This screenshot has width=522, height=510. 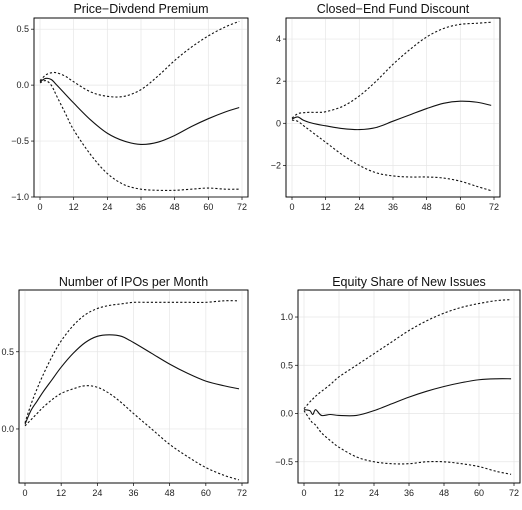 I want to click on y-tick-label: 2, so click(x=278, y=81).